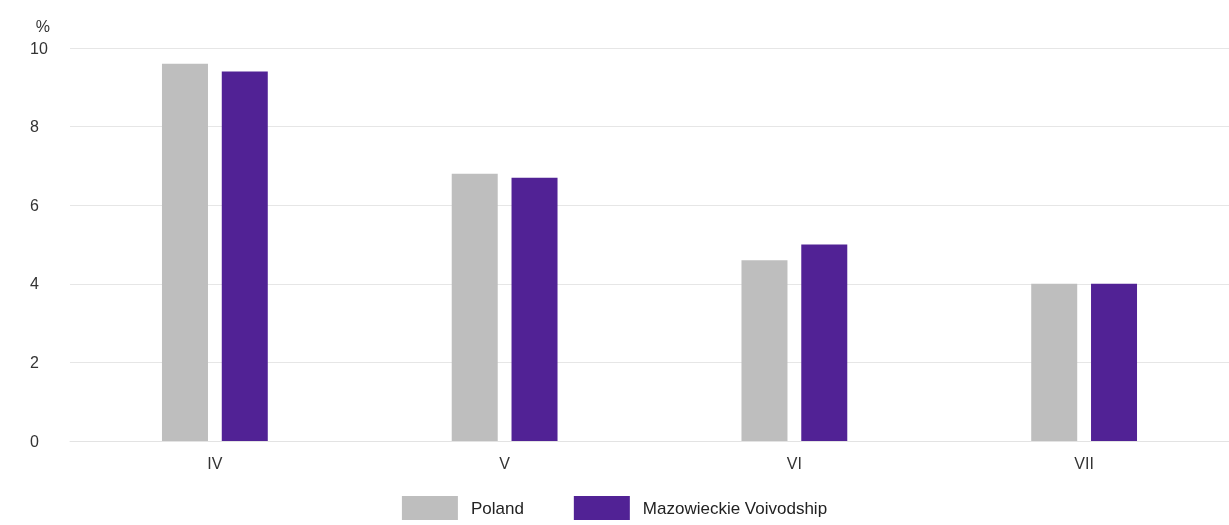  Describe the element at coordinates (34, 284) in the screenshot. I see `y-tick-label: 4` at that location.